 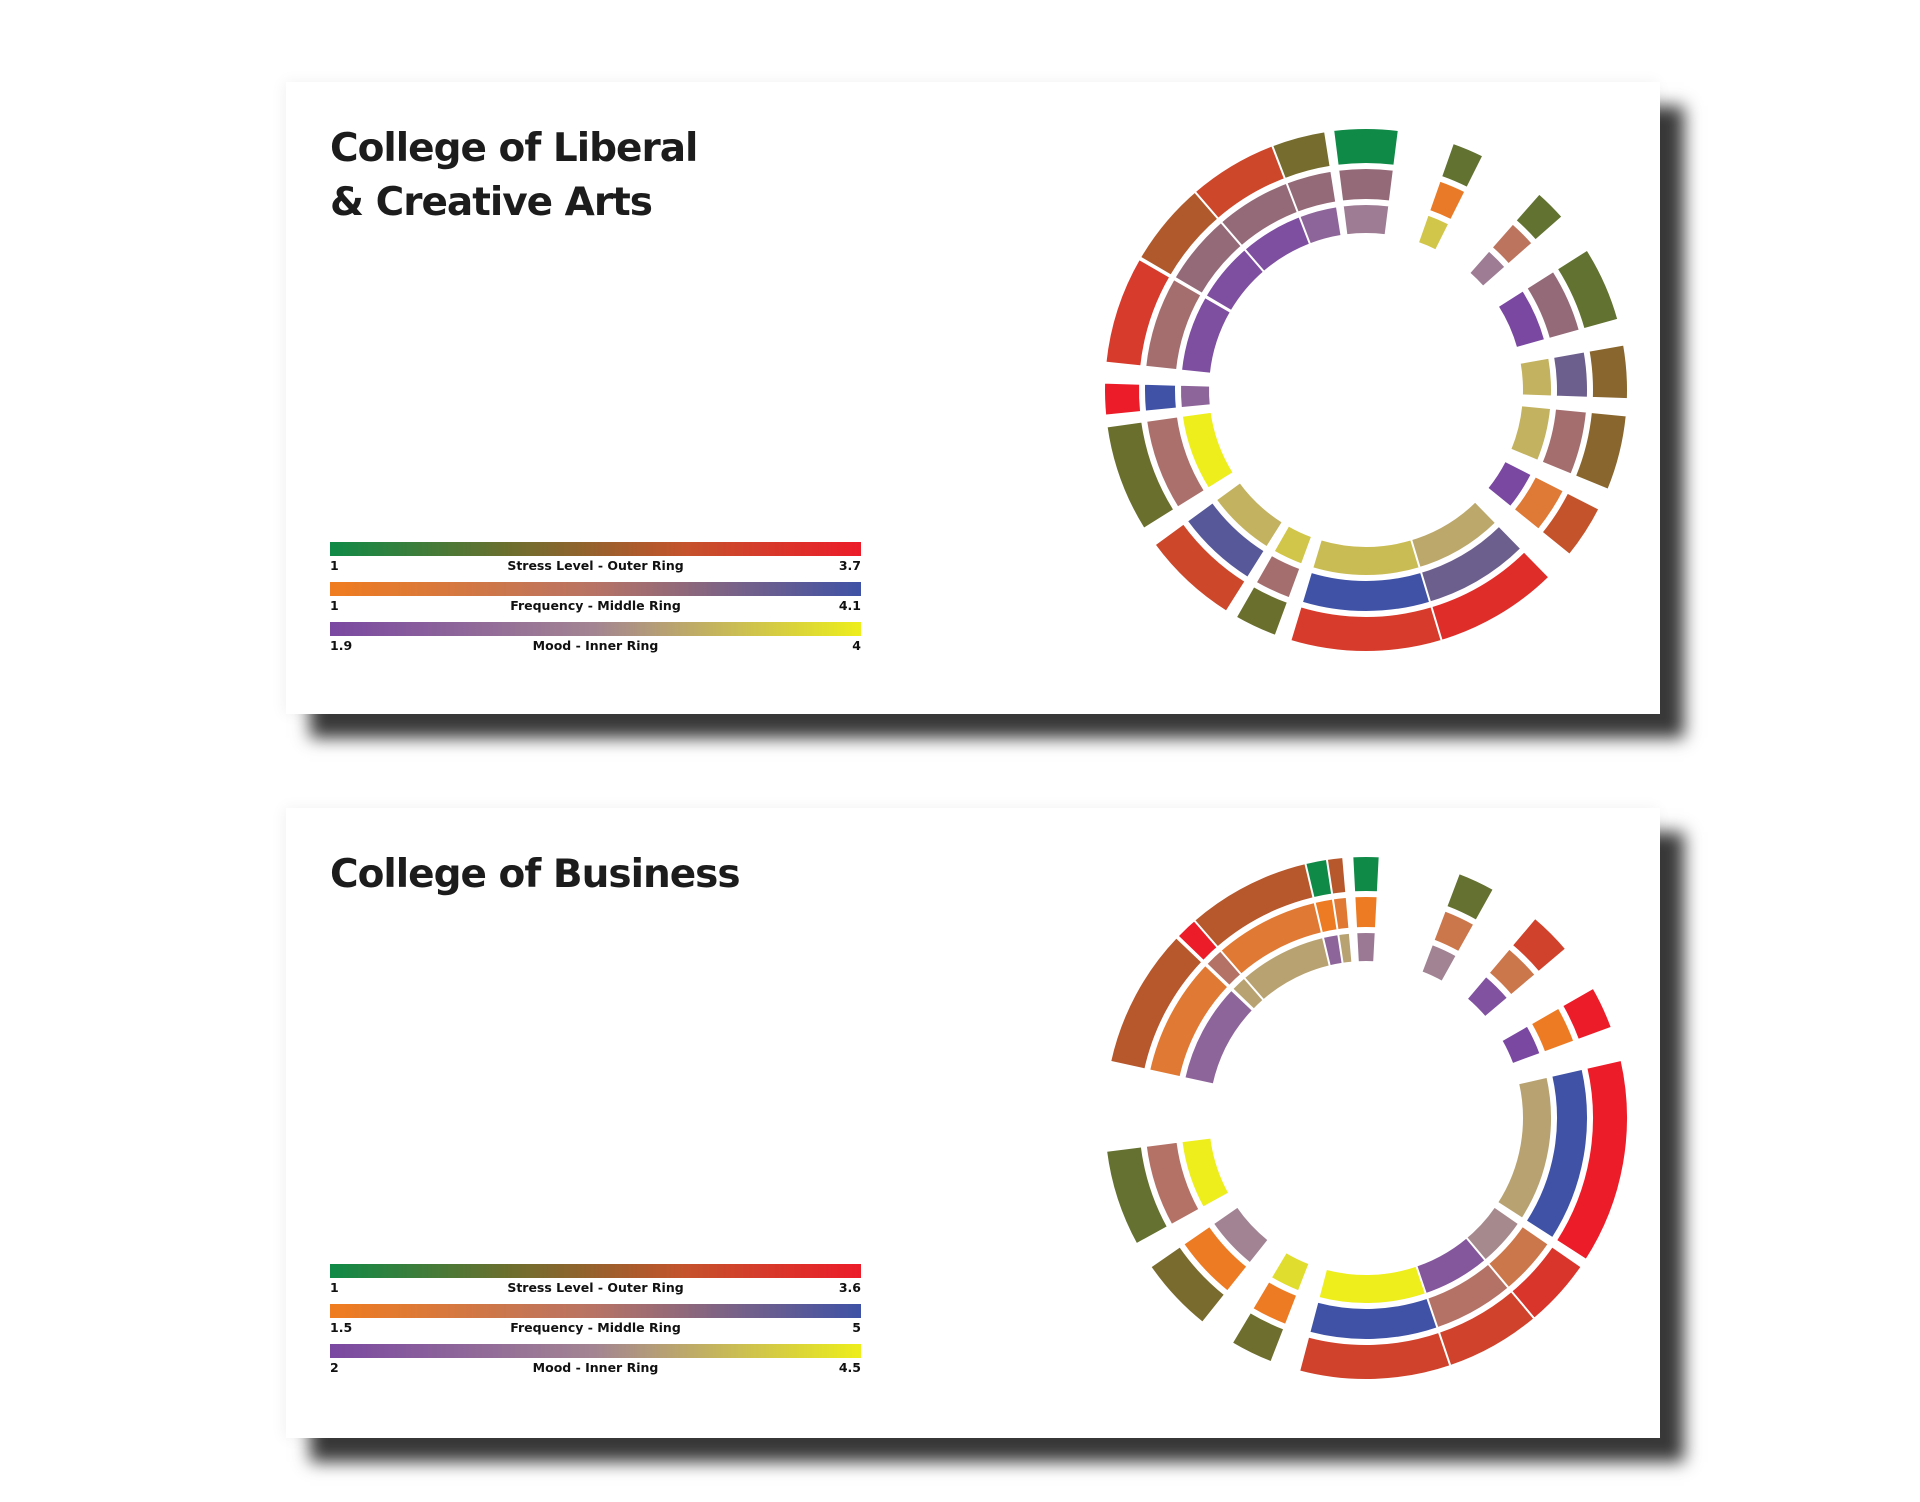 What do you see at coordinates (849, 605) in the screenshot?
I see `legend-max: 4.1` at bounding box center [849, 605].